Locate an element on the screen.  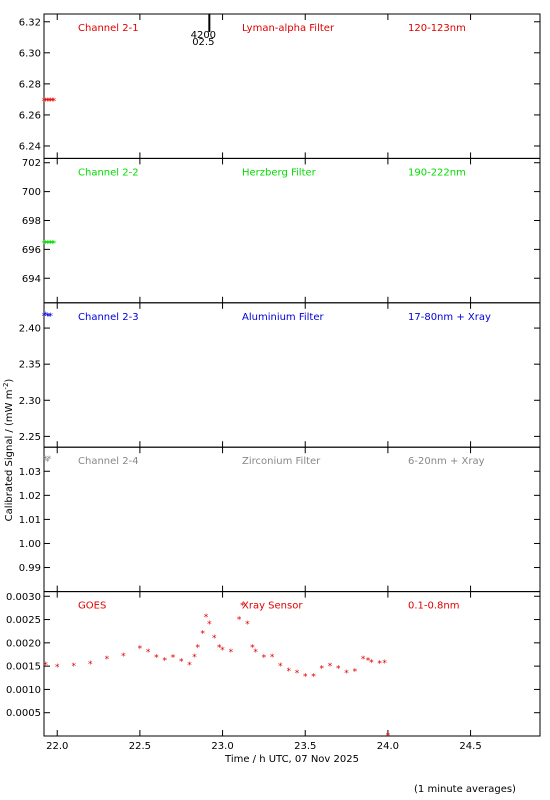
x-tick-label: 23.5 is located at coordinates (305, 746).